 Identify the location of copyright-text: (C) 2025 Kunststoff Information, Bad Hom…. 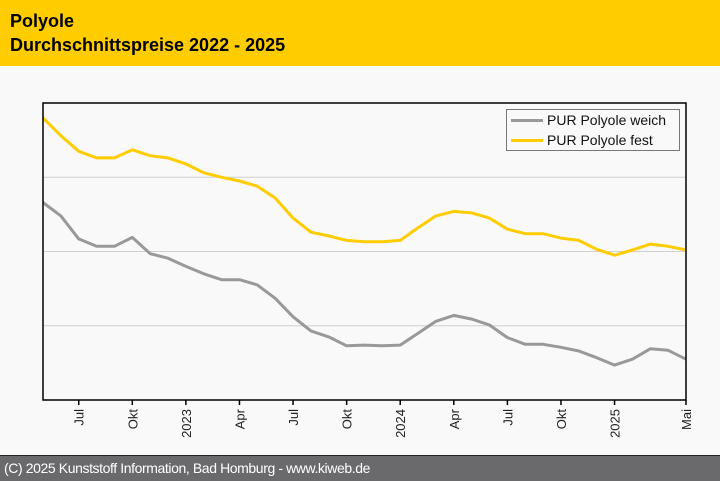
(187, 468).